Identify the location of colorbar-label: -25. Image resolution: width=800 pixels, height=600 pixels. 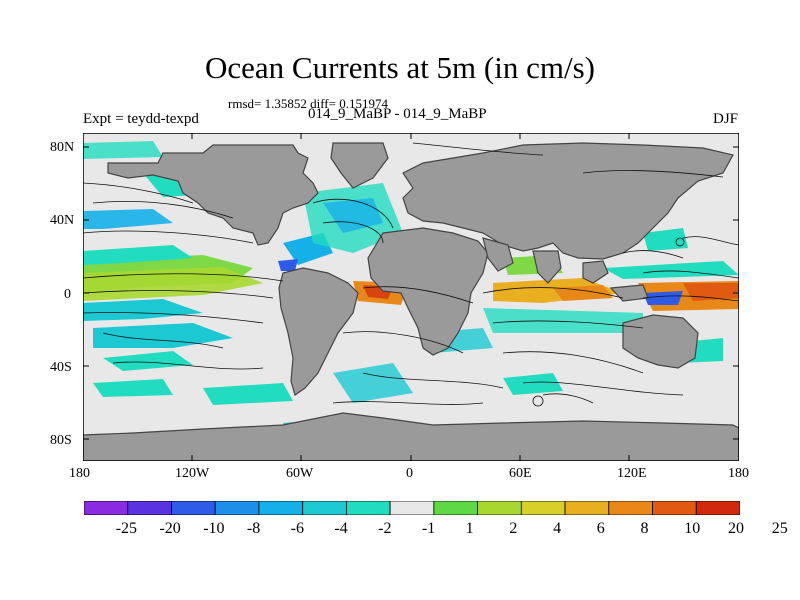
(126, 528).